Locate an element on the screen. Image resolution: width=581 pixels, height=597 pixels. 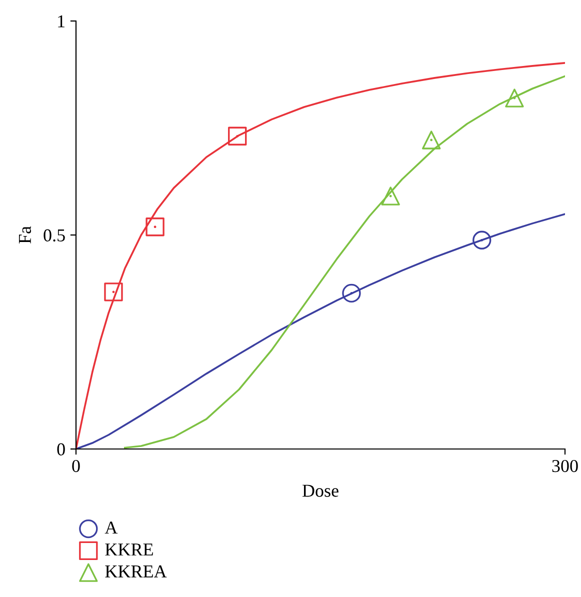
legend-label: KKREA is located at coordinates (136, 571).